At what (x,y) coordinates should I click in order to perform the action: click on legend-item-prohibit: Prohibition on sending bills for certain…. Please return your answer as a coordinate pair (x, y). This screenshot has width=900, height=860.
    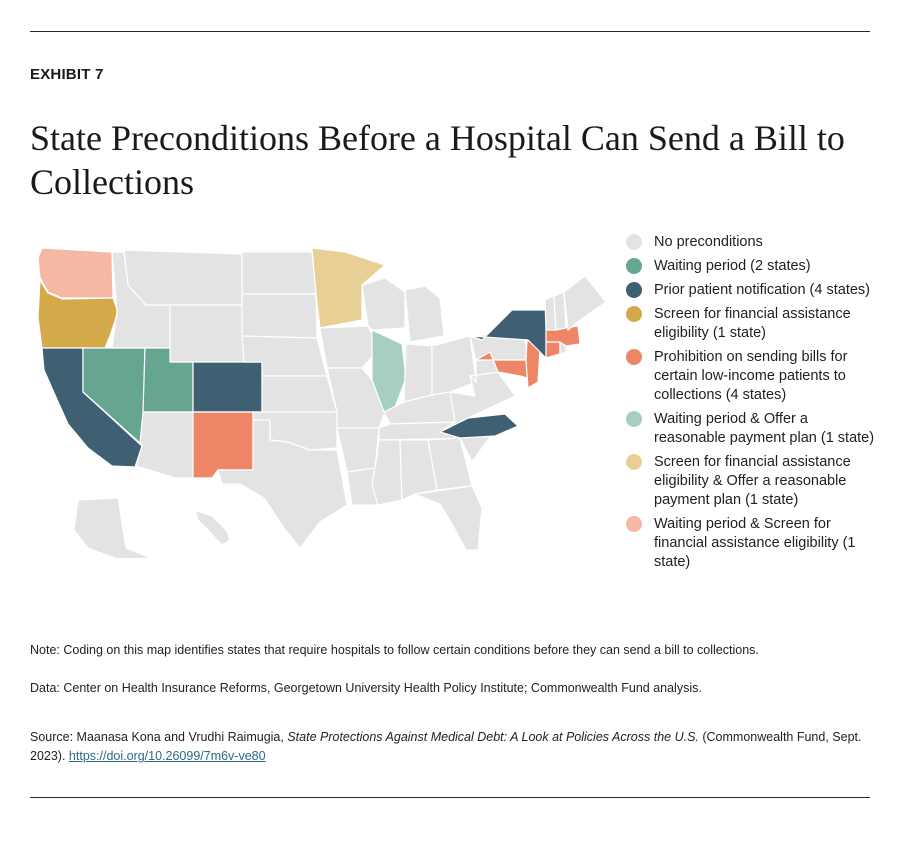
    Looking at the image, I should click on (751, 376).